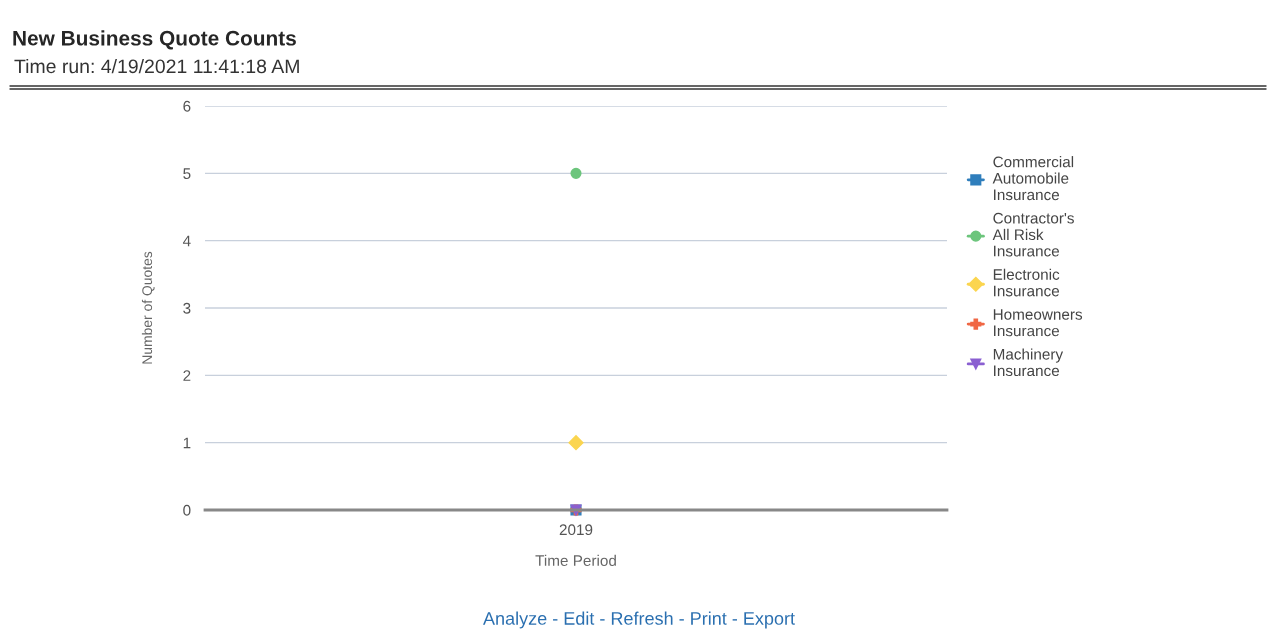 The height and width of the screenshot is (641, 1278). What do you see at coordinates (187, 510) in the screenshot?
I see `y-tick-label: 0` at bounding box center [187, 510].